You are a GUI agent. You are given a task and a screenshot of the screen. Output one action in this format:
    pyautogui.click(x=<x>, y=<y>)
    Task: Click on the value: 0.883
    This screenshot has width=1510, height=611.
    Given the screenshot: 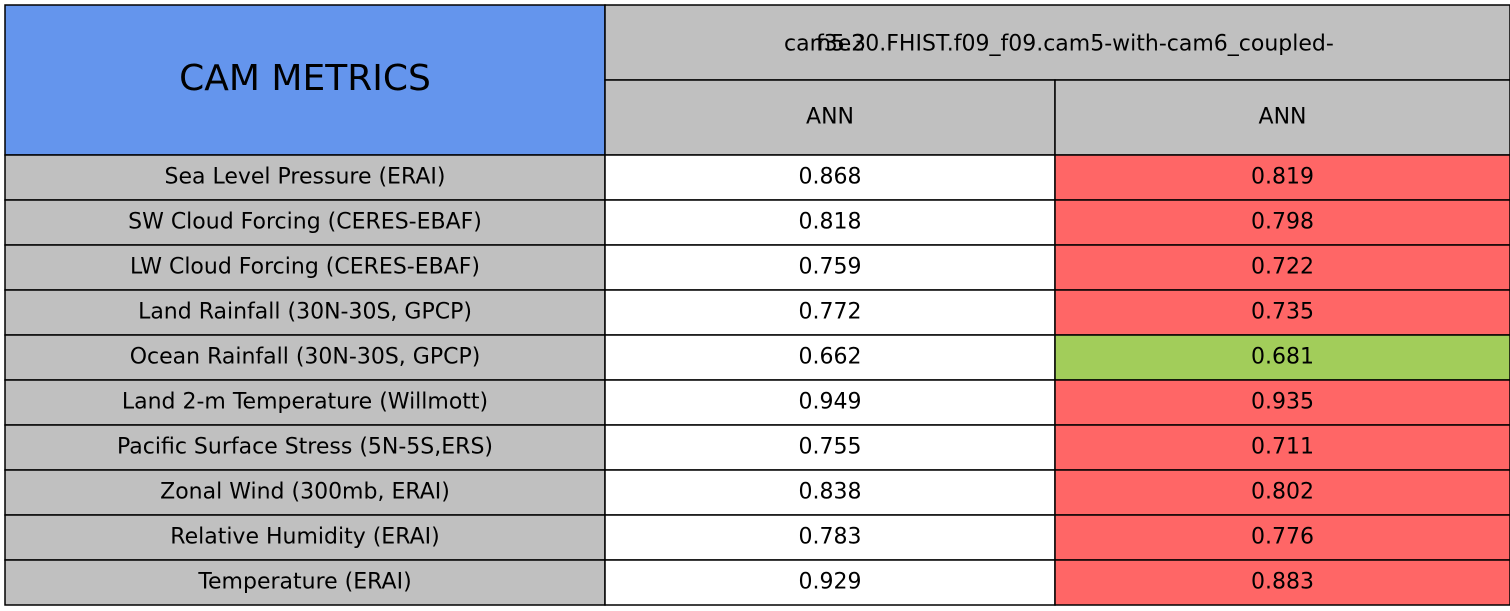 What is the action you would take?
    pyautogui.click(x=1282, y=582)
    